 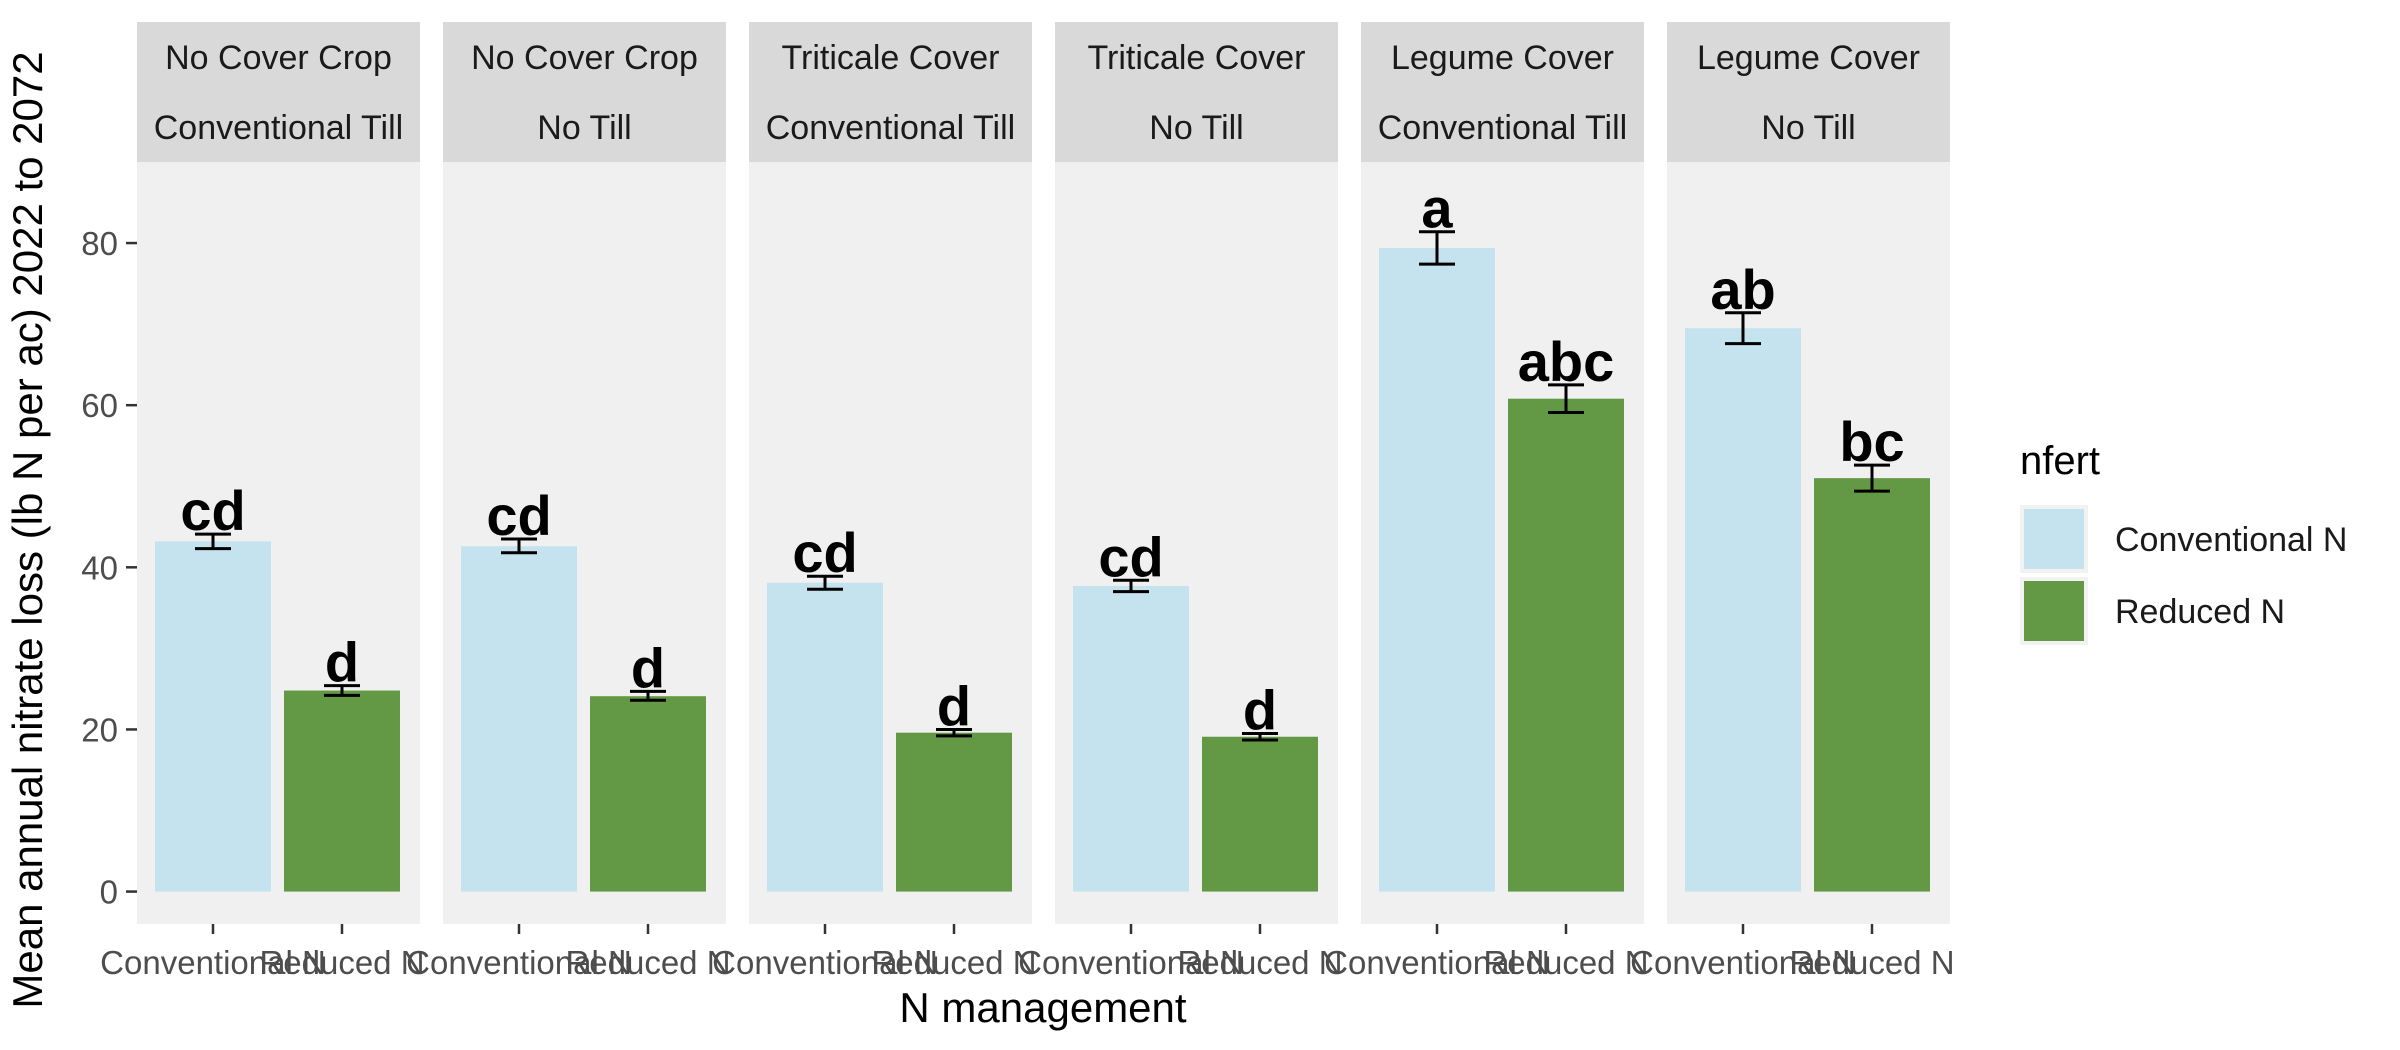 What do you see at coordinates (109, 892) in the screenshot?
I see `y-tick-label: 0` at bounding box center [109, 892].